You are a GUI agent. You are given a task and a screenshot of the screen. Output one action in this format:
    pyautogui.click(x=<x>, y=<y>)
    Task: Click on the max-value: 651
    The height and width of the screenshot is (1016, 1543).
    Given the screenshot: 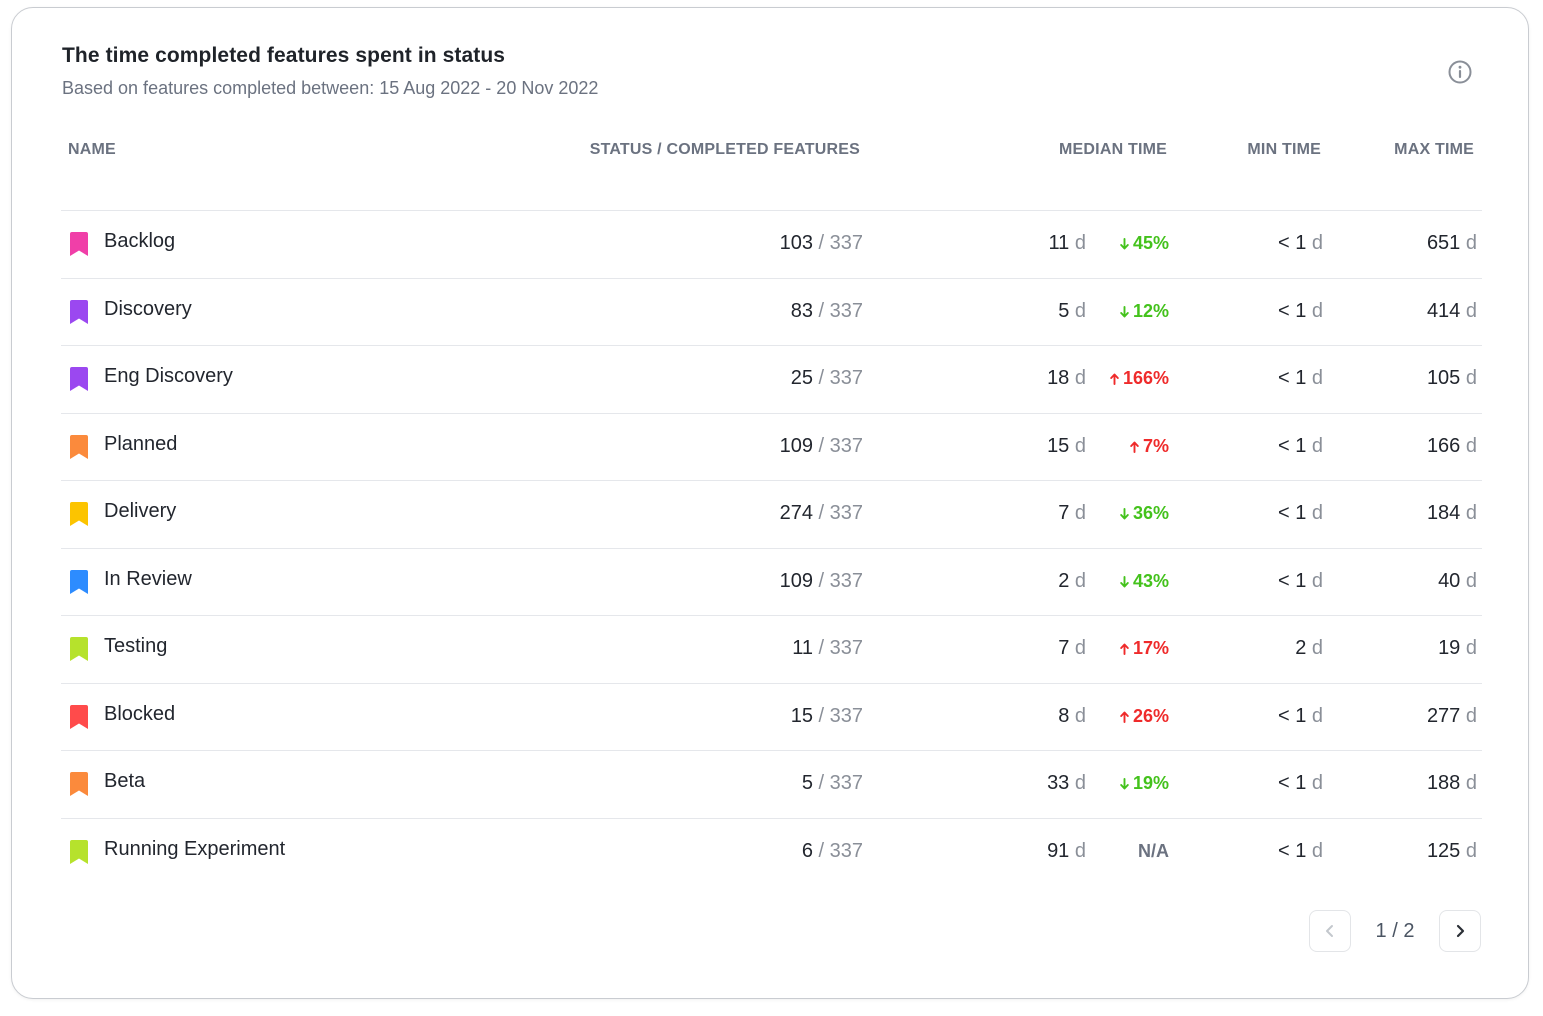 What is the action you would take?
    pyautogui.click(x=1443, y=243)
    